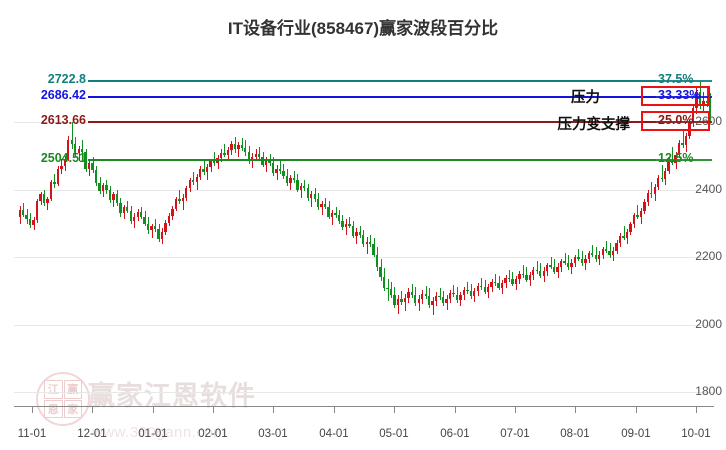  What do you see at coordinates (334, 434) in the screenshot?
I see `x-axis-tick-label: 04-01` at bounding box center [334, 434].